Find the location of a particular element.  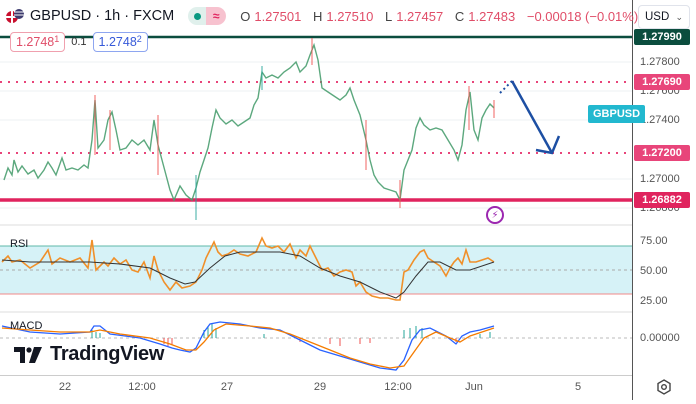

price-axis-divider is located at coordinates (632, 200).